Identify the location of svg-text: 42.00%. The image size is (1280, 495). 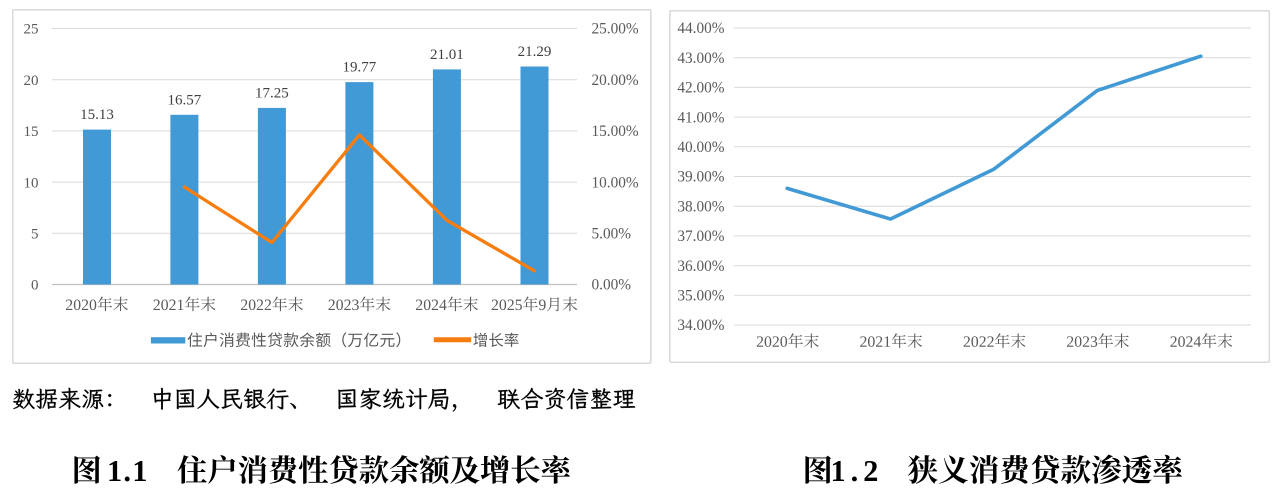
(700, 88).